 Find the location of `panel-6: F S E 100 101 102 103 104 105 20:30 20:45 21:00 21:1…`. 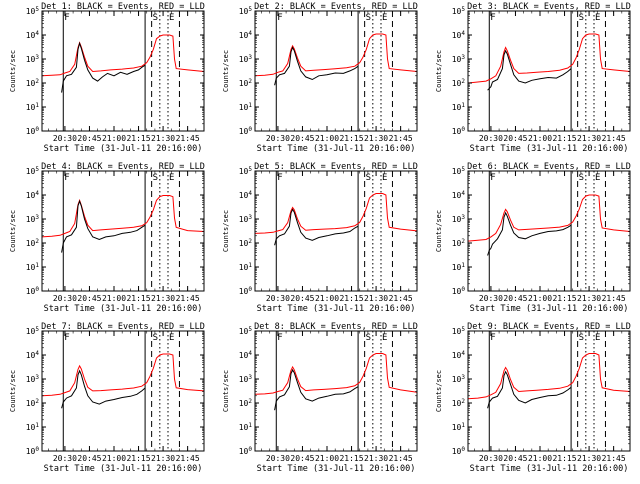

panel-6: F S E 100 101 102 103 104 105 20:30 20:45 21:00 21:1… is located at coordinates (533, 238).